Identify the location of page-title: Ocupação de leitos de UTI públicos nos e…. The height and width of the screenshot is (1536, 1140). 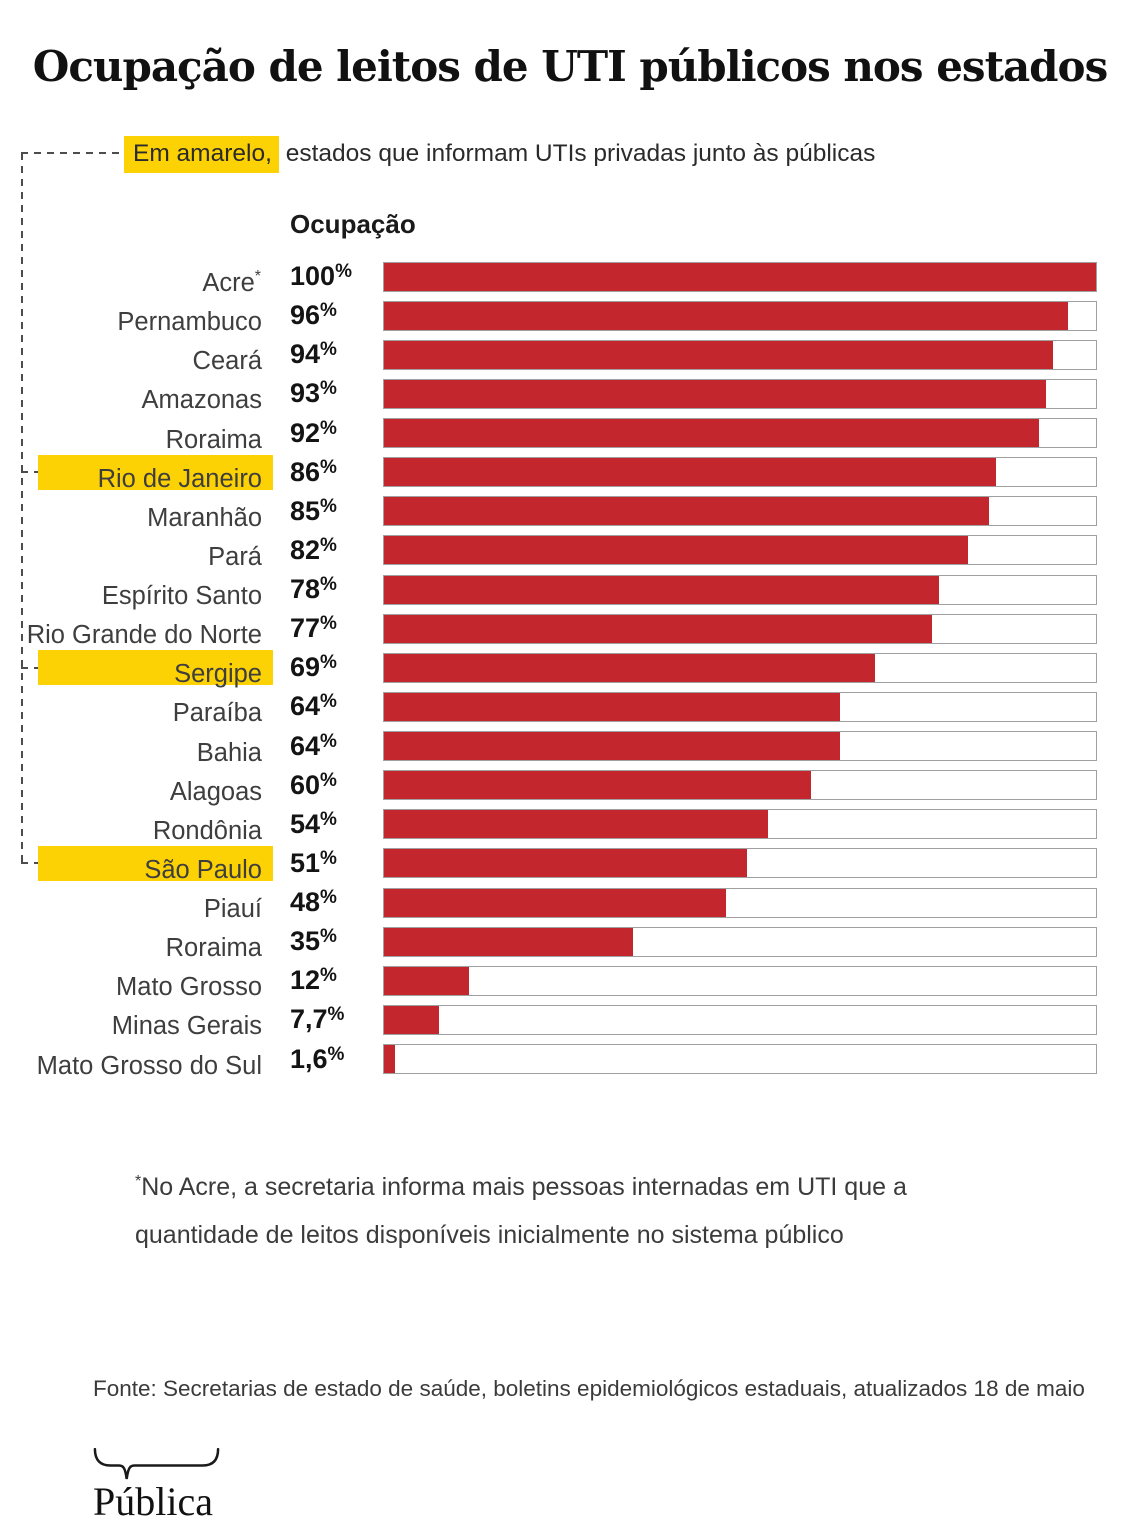
(570, 66).